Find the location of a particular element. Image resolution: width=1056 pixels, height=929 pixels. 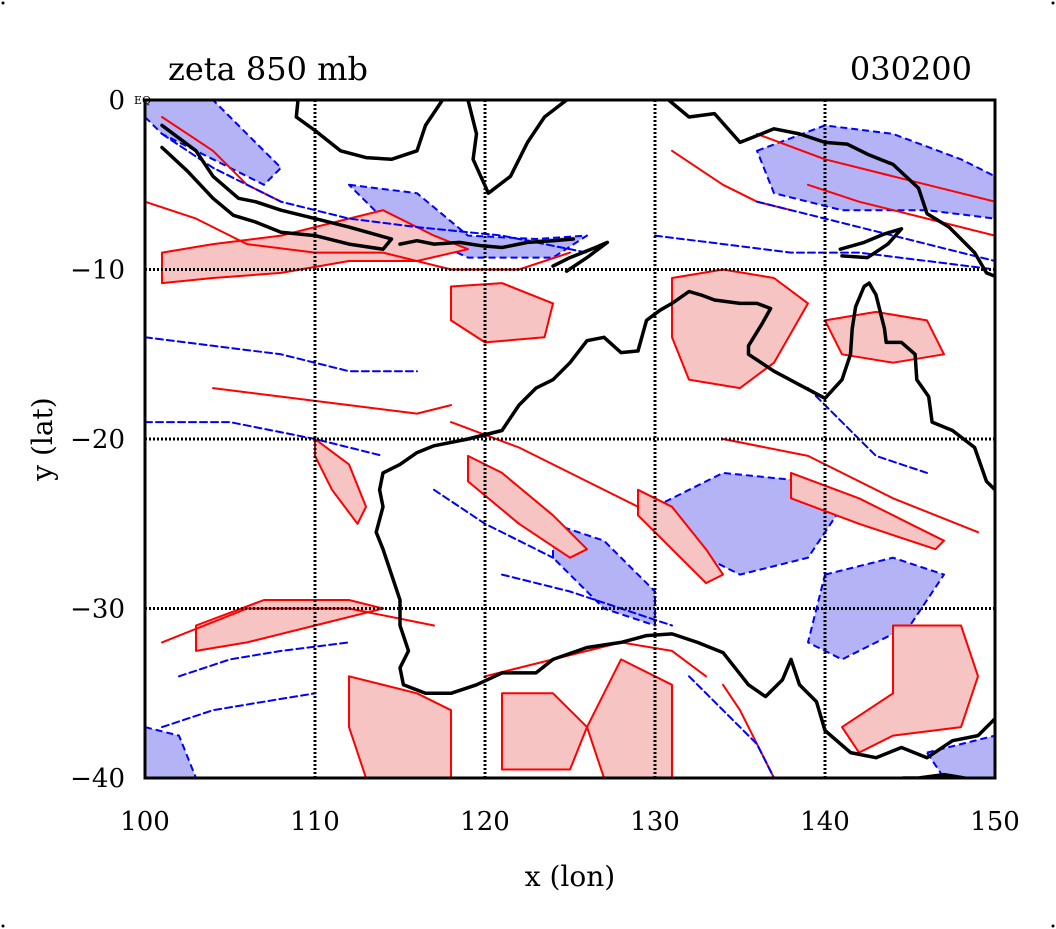

corner-dot-bottom-right is located at coordinates (1053, 926).